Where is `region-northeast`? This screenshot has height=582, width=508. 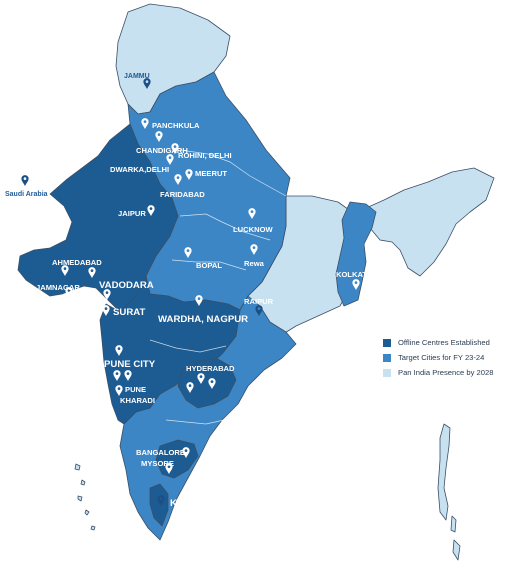 region-northeast is located at coordinates (430, 222).